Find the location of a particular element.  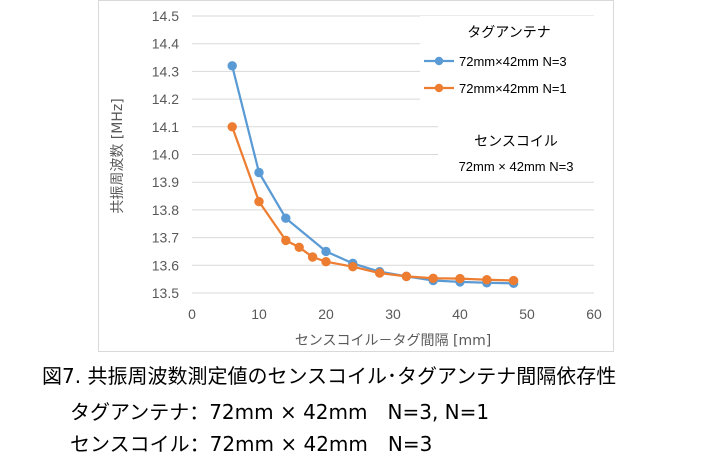

caption-tag-antenna: タグアンテナ：72mm × 42mm N=3, N=1 is located at coordinates (280, 412).